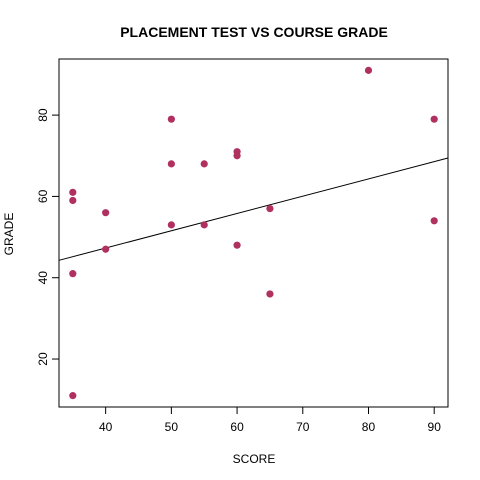 The height and width of the screenshot is (480, 480). I want to click on y-tick-label: 80, so click(43, 115).